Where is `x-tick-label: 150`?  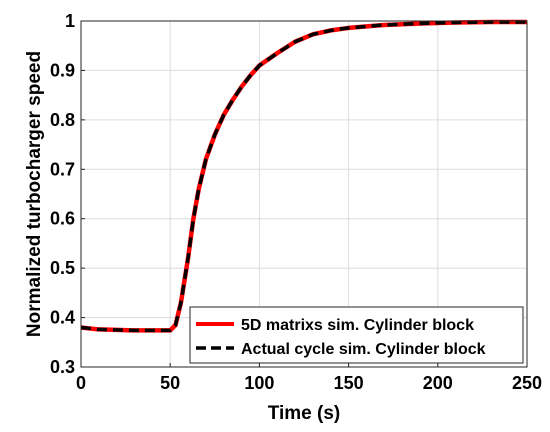
x-tick-label: 150 is located at coordinates (349, 383).